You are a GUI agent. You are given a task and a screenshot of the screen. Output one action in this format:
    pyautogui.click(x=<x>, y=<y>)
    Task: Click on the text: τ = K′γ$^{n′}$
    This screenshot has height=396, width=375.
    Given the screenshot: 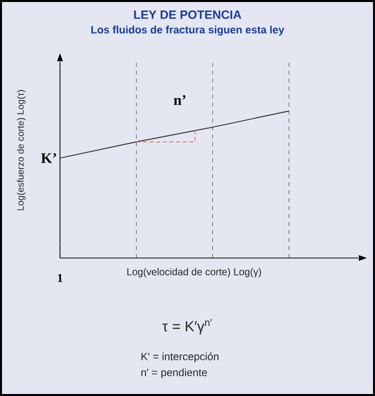 What is the action you would take?
    pyautogui.click(x=187, y=326)
    